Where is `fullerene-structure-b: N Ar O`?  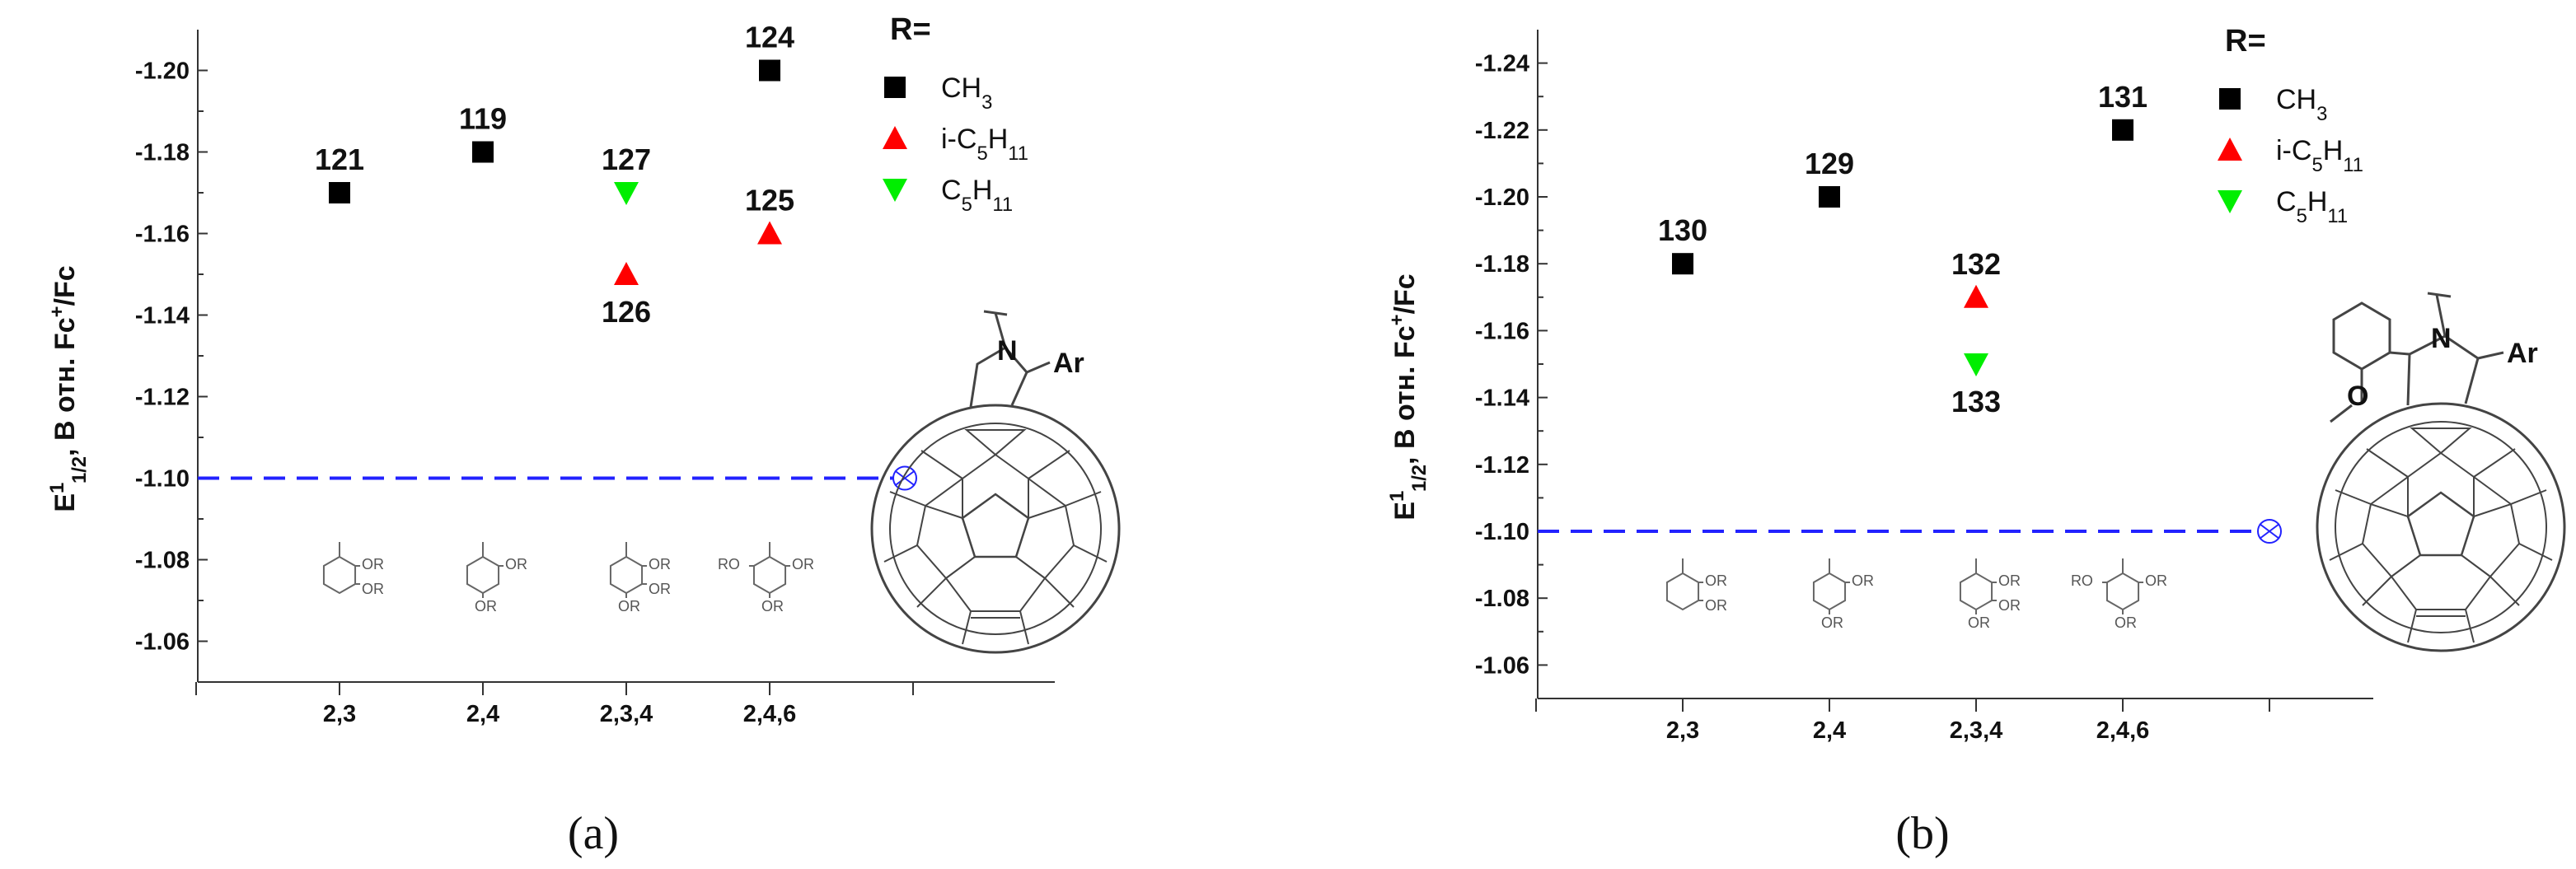 fullerene-structure-b: N Ar O is located at coordinates (2441, 472).